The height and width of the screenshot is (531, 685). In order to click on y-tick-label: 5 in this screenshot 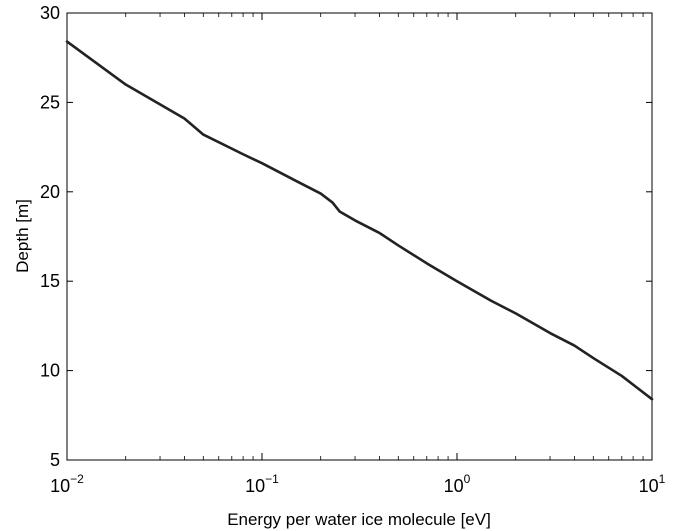, I will do `click(55, 460)`.